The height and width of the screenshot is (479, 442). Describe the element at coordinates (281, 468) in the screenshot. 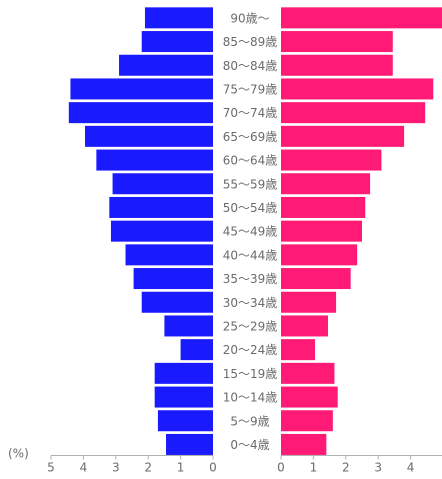

I see `right-tick-label-0: 0` at that location.